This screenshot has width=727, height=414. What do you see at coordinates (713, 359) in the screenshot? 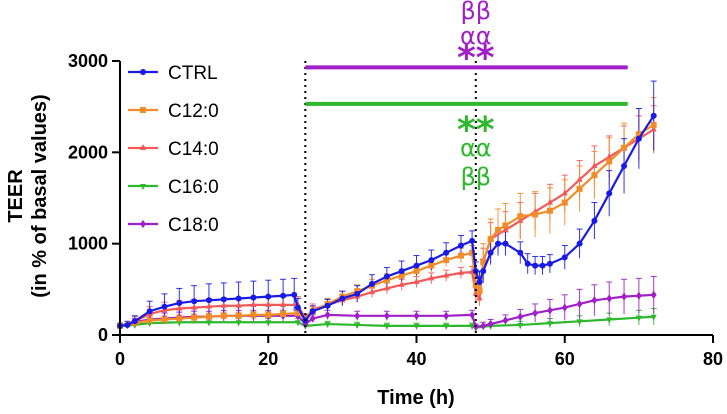
I see `x-tick-label: 80` at bounding box center [713, 359].